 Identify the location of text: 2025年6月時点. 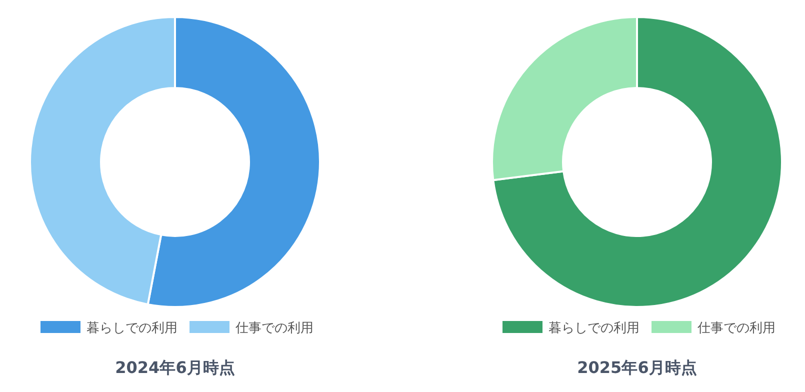
(637, 367).